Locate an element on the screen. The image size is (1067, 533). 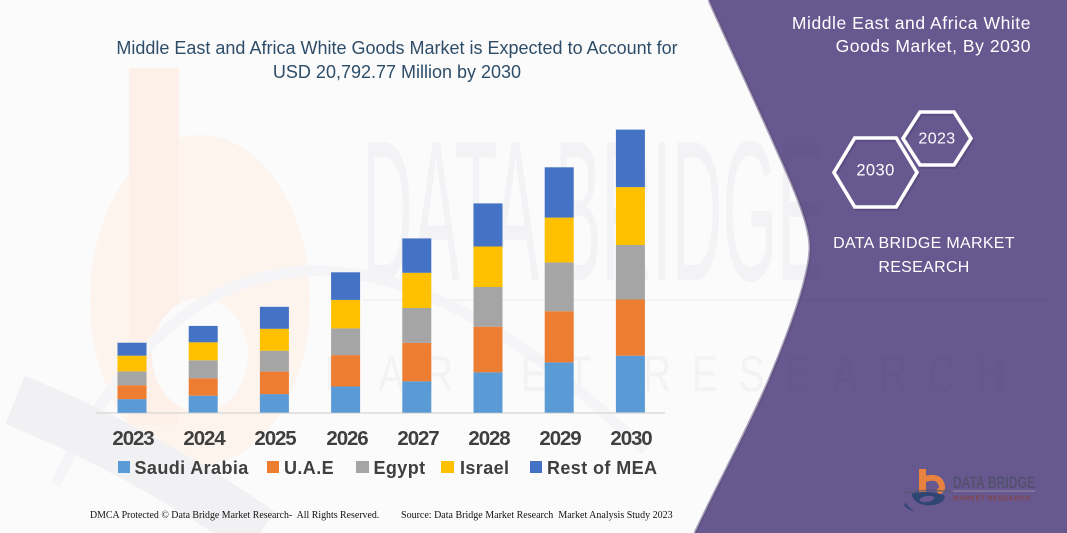
svg-text: 2023 is located at coordinates (936, 139).